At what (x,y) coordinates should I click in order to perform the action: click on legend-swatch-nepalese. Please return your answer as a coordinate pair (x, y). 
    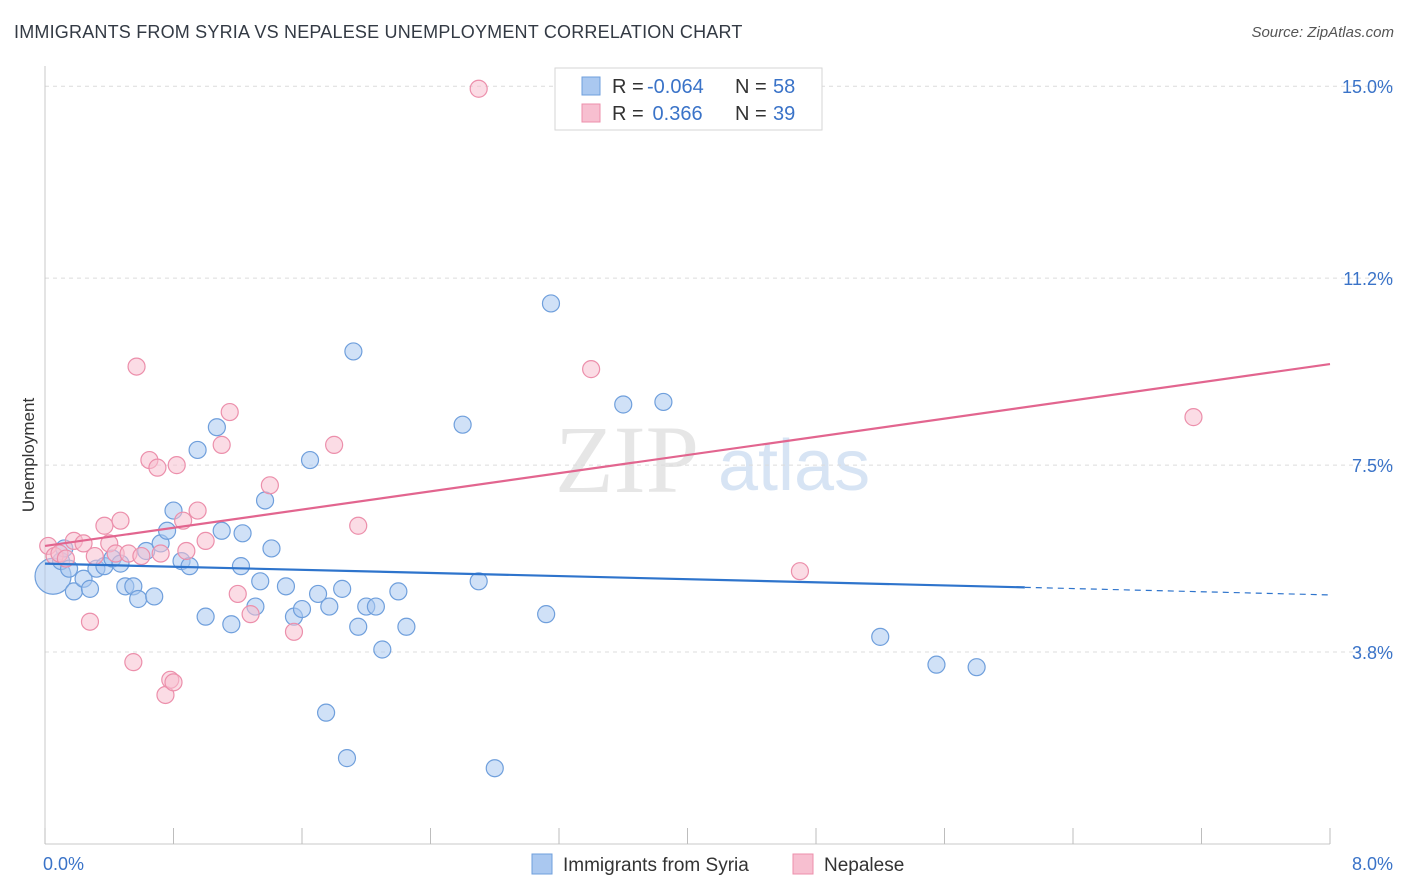
    Looking at the image, I should click on (591, 113).